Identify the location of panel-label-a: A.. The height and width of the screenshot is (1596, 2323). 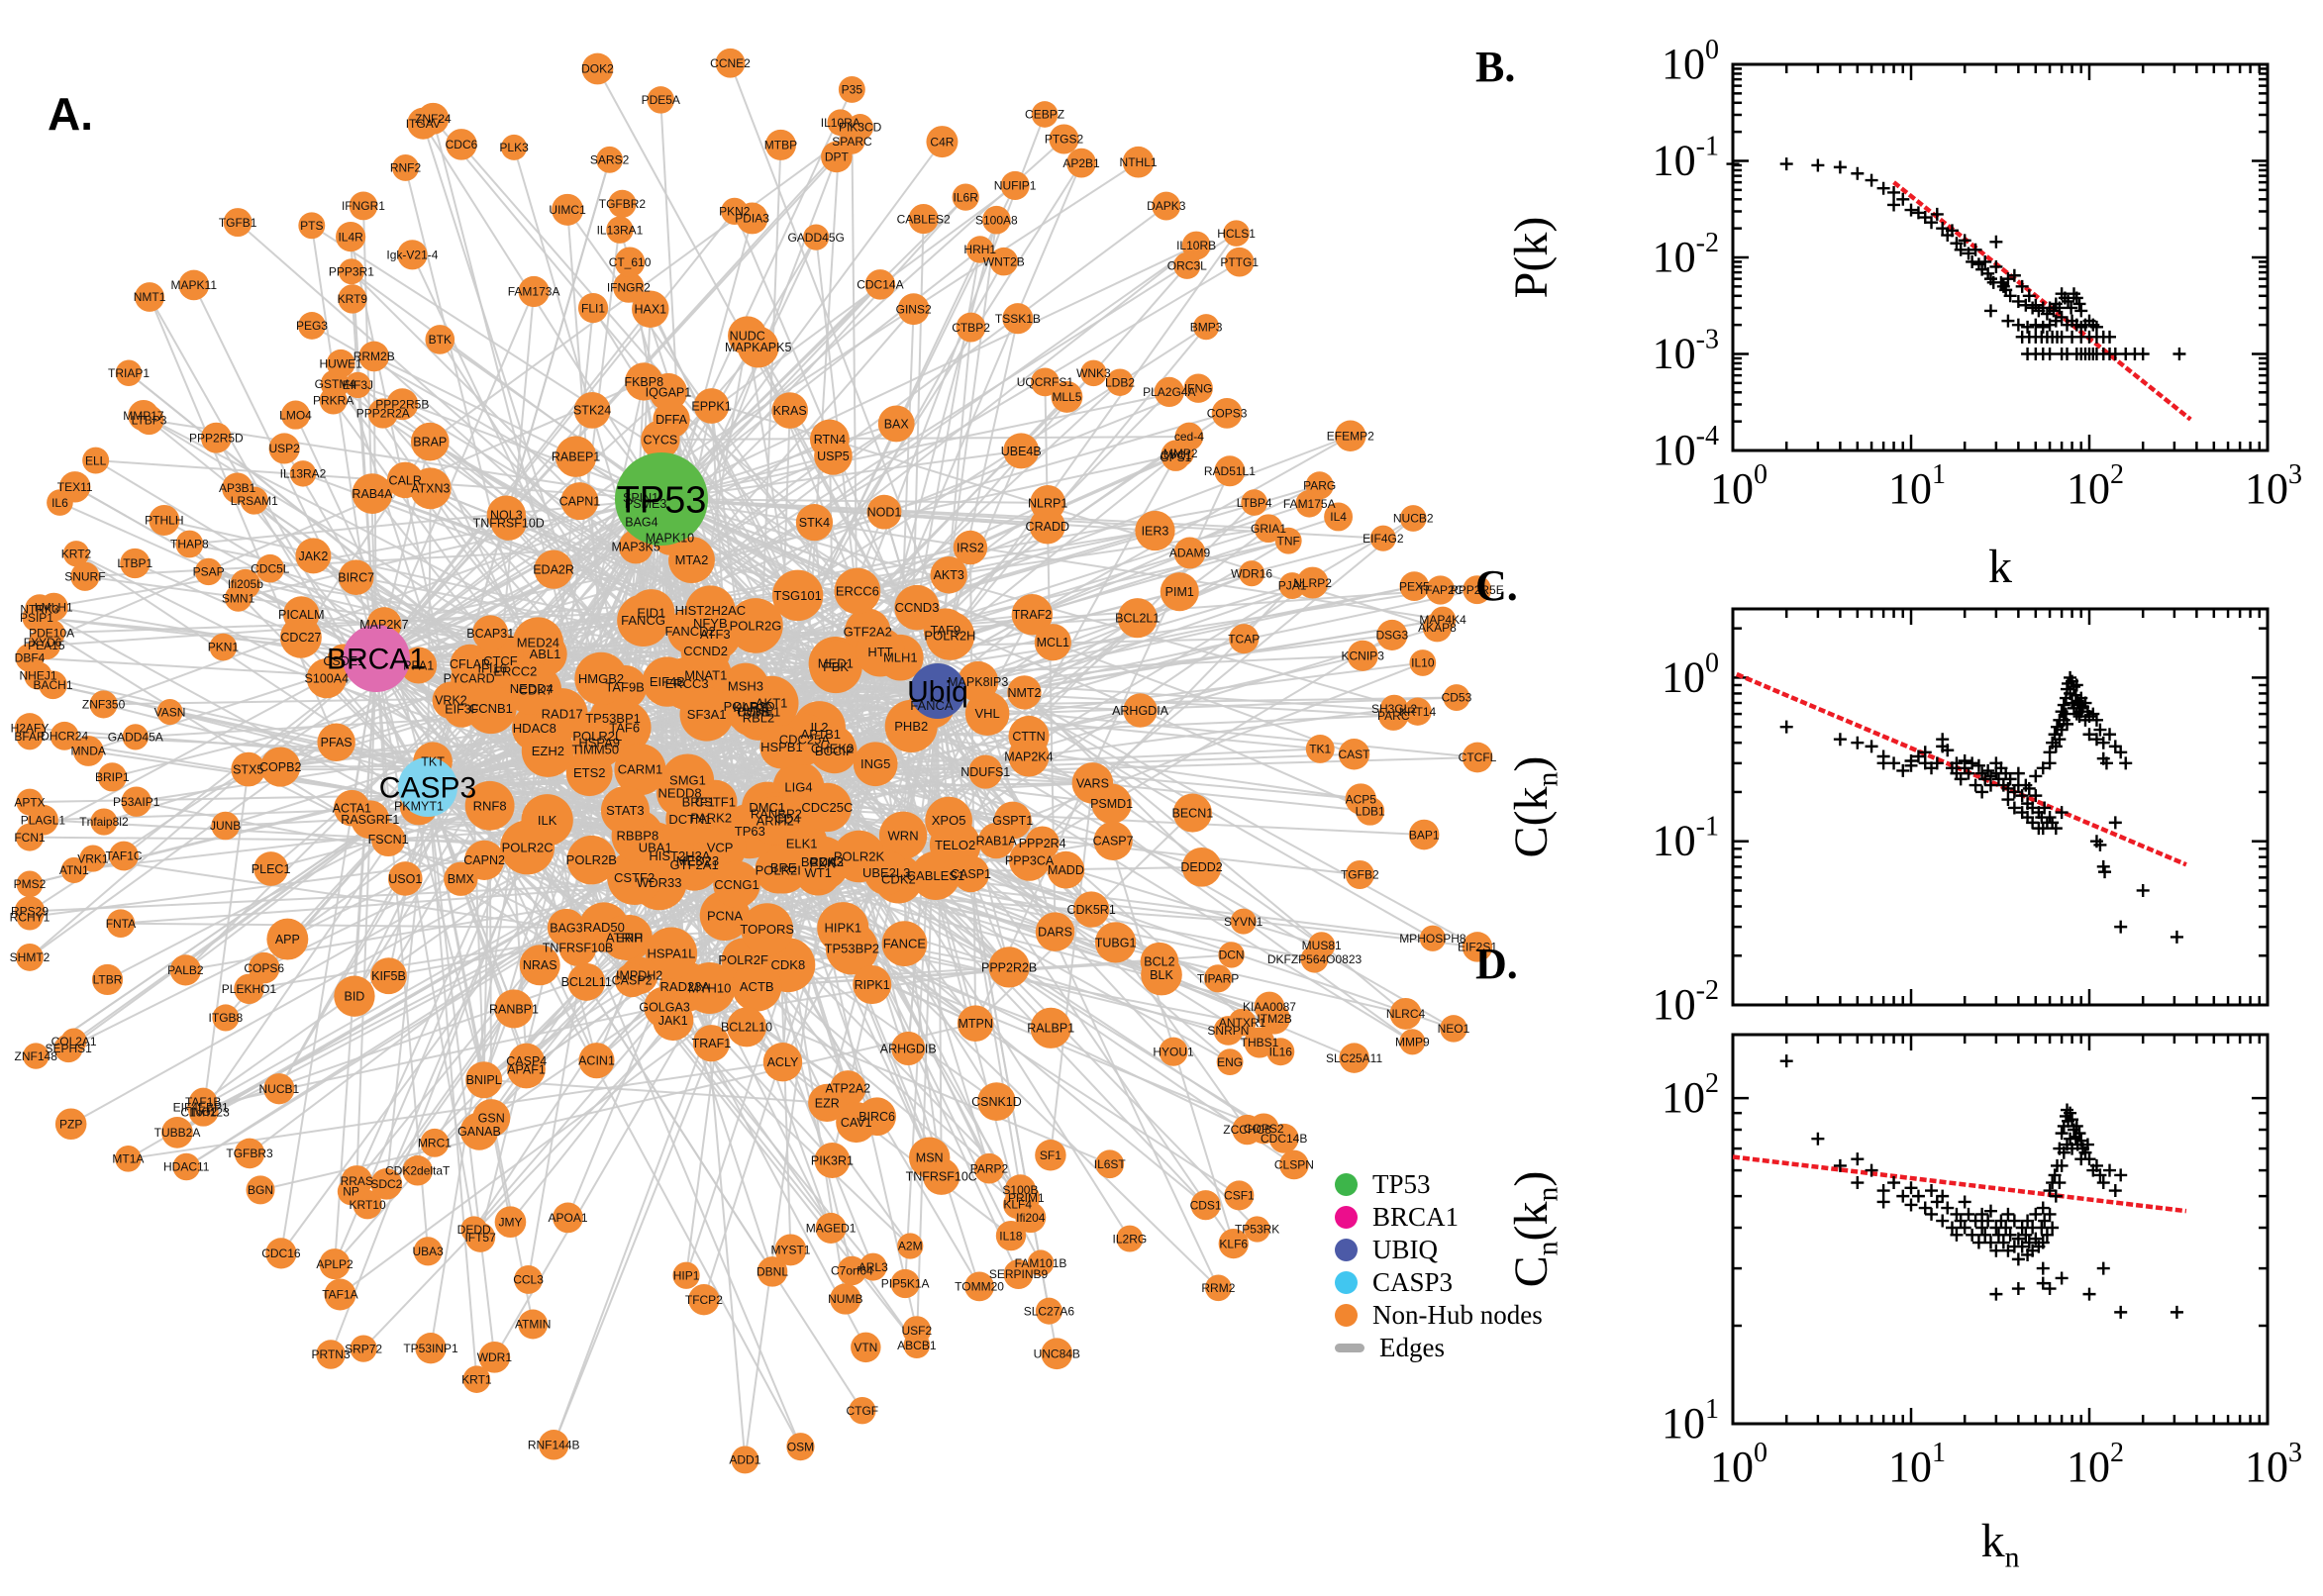
(70, 114).